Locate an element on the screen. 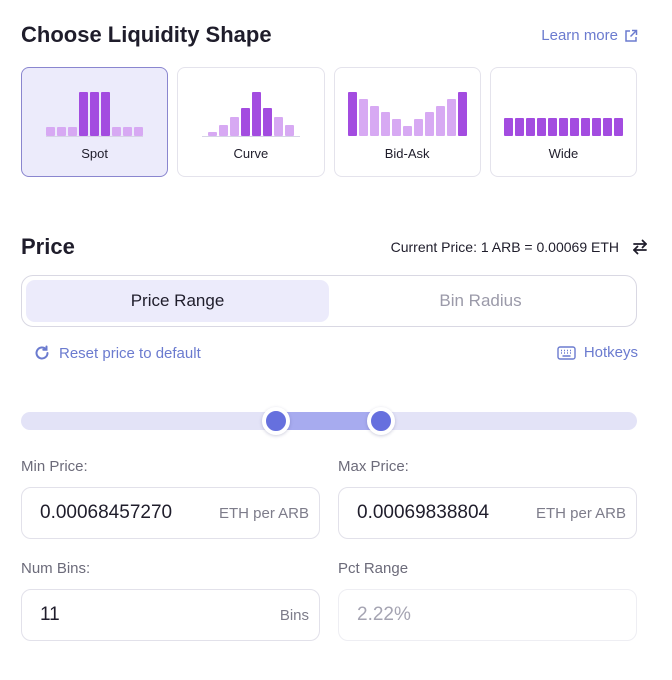 Image resolution: width=672 pixels, height=680 pixels. keyboard-icon is located at coordinates (566, 352).